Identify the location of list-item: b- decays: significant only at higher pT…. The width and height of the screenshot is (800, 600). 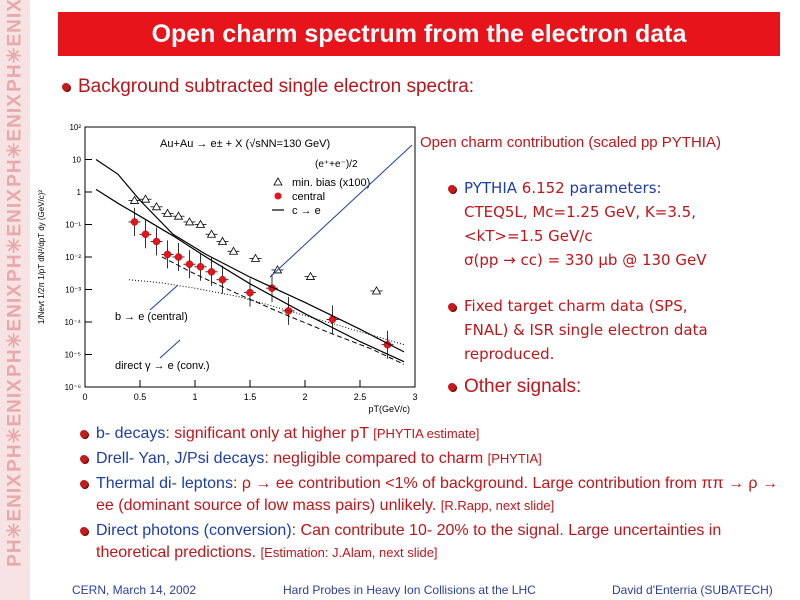
(437, 434).